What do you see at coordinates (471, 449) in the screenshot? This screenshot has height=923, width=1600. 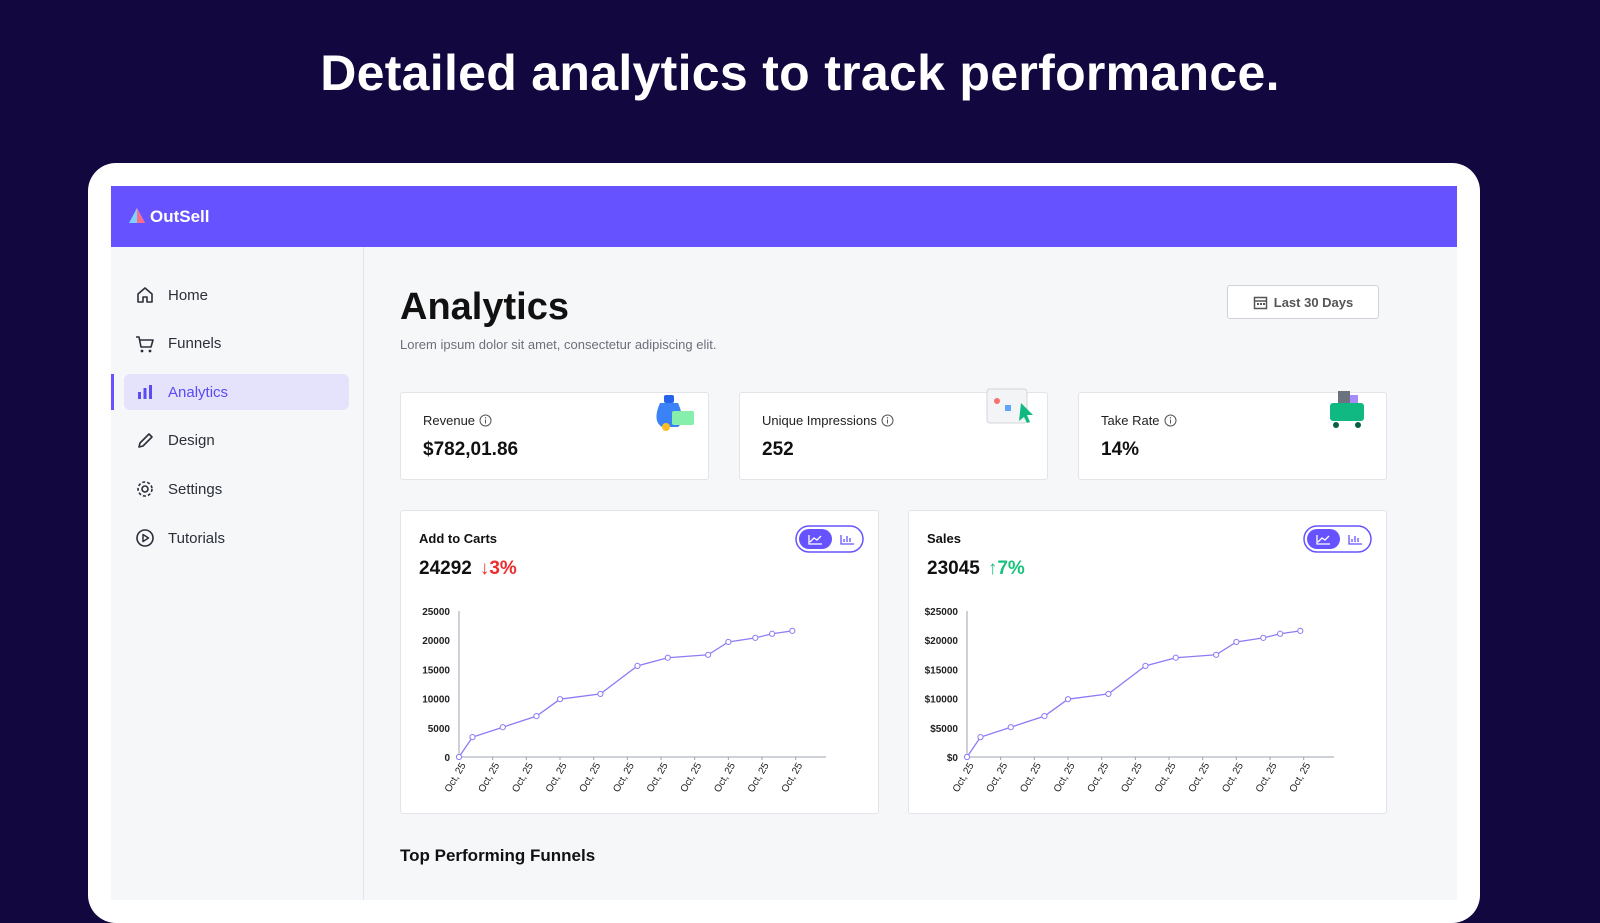 I see `stat-value: $782,01.86` at bounding box center [471, 449].